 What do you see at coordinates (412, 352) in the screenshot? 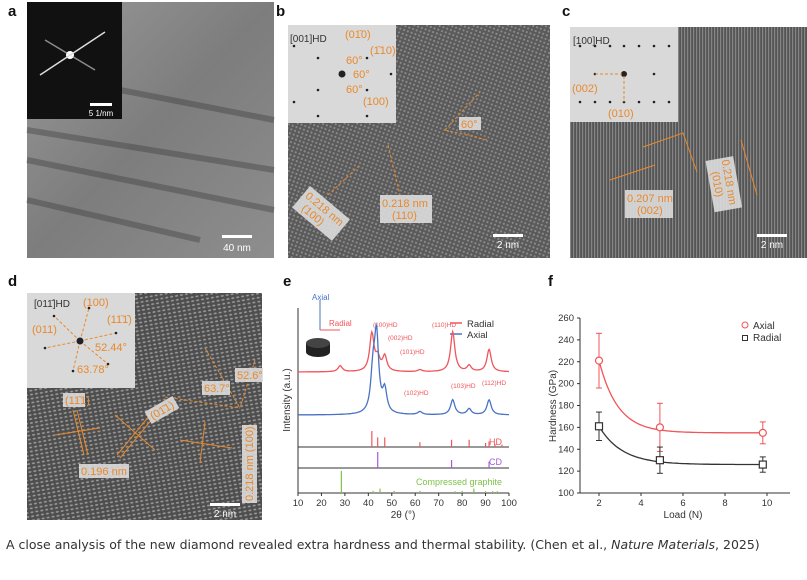
I see `peak-label: (101)HD` at bounding box center [412, 352].